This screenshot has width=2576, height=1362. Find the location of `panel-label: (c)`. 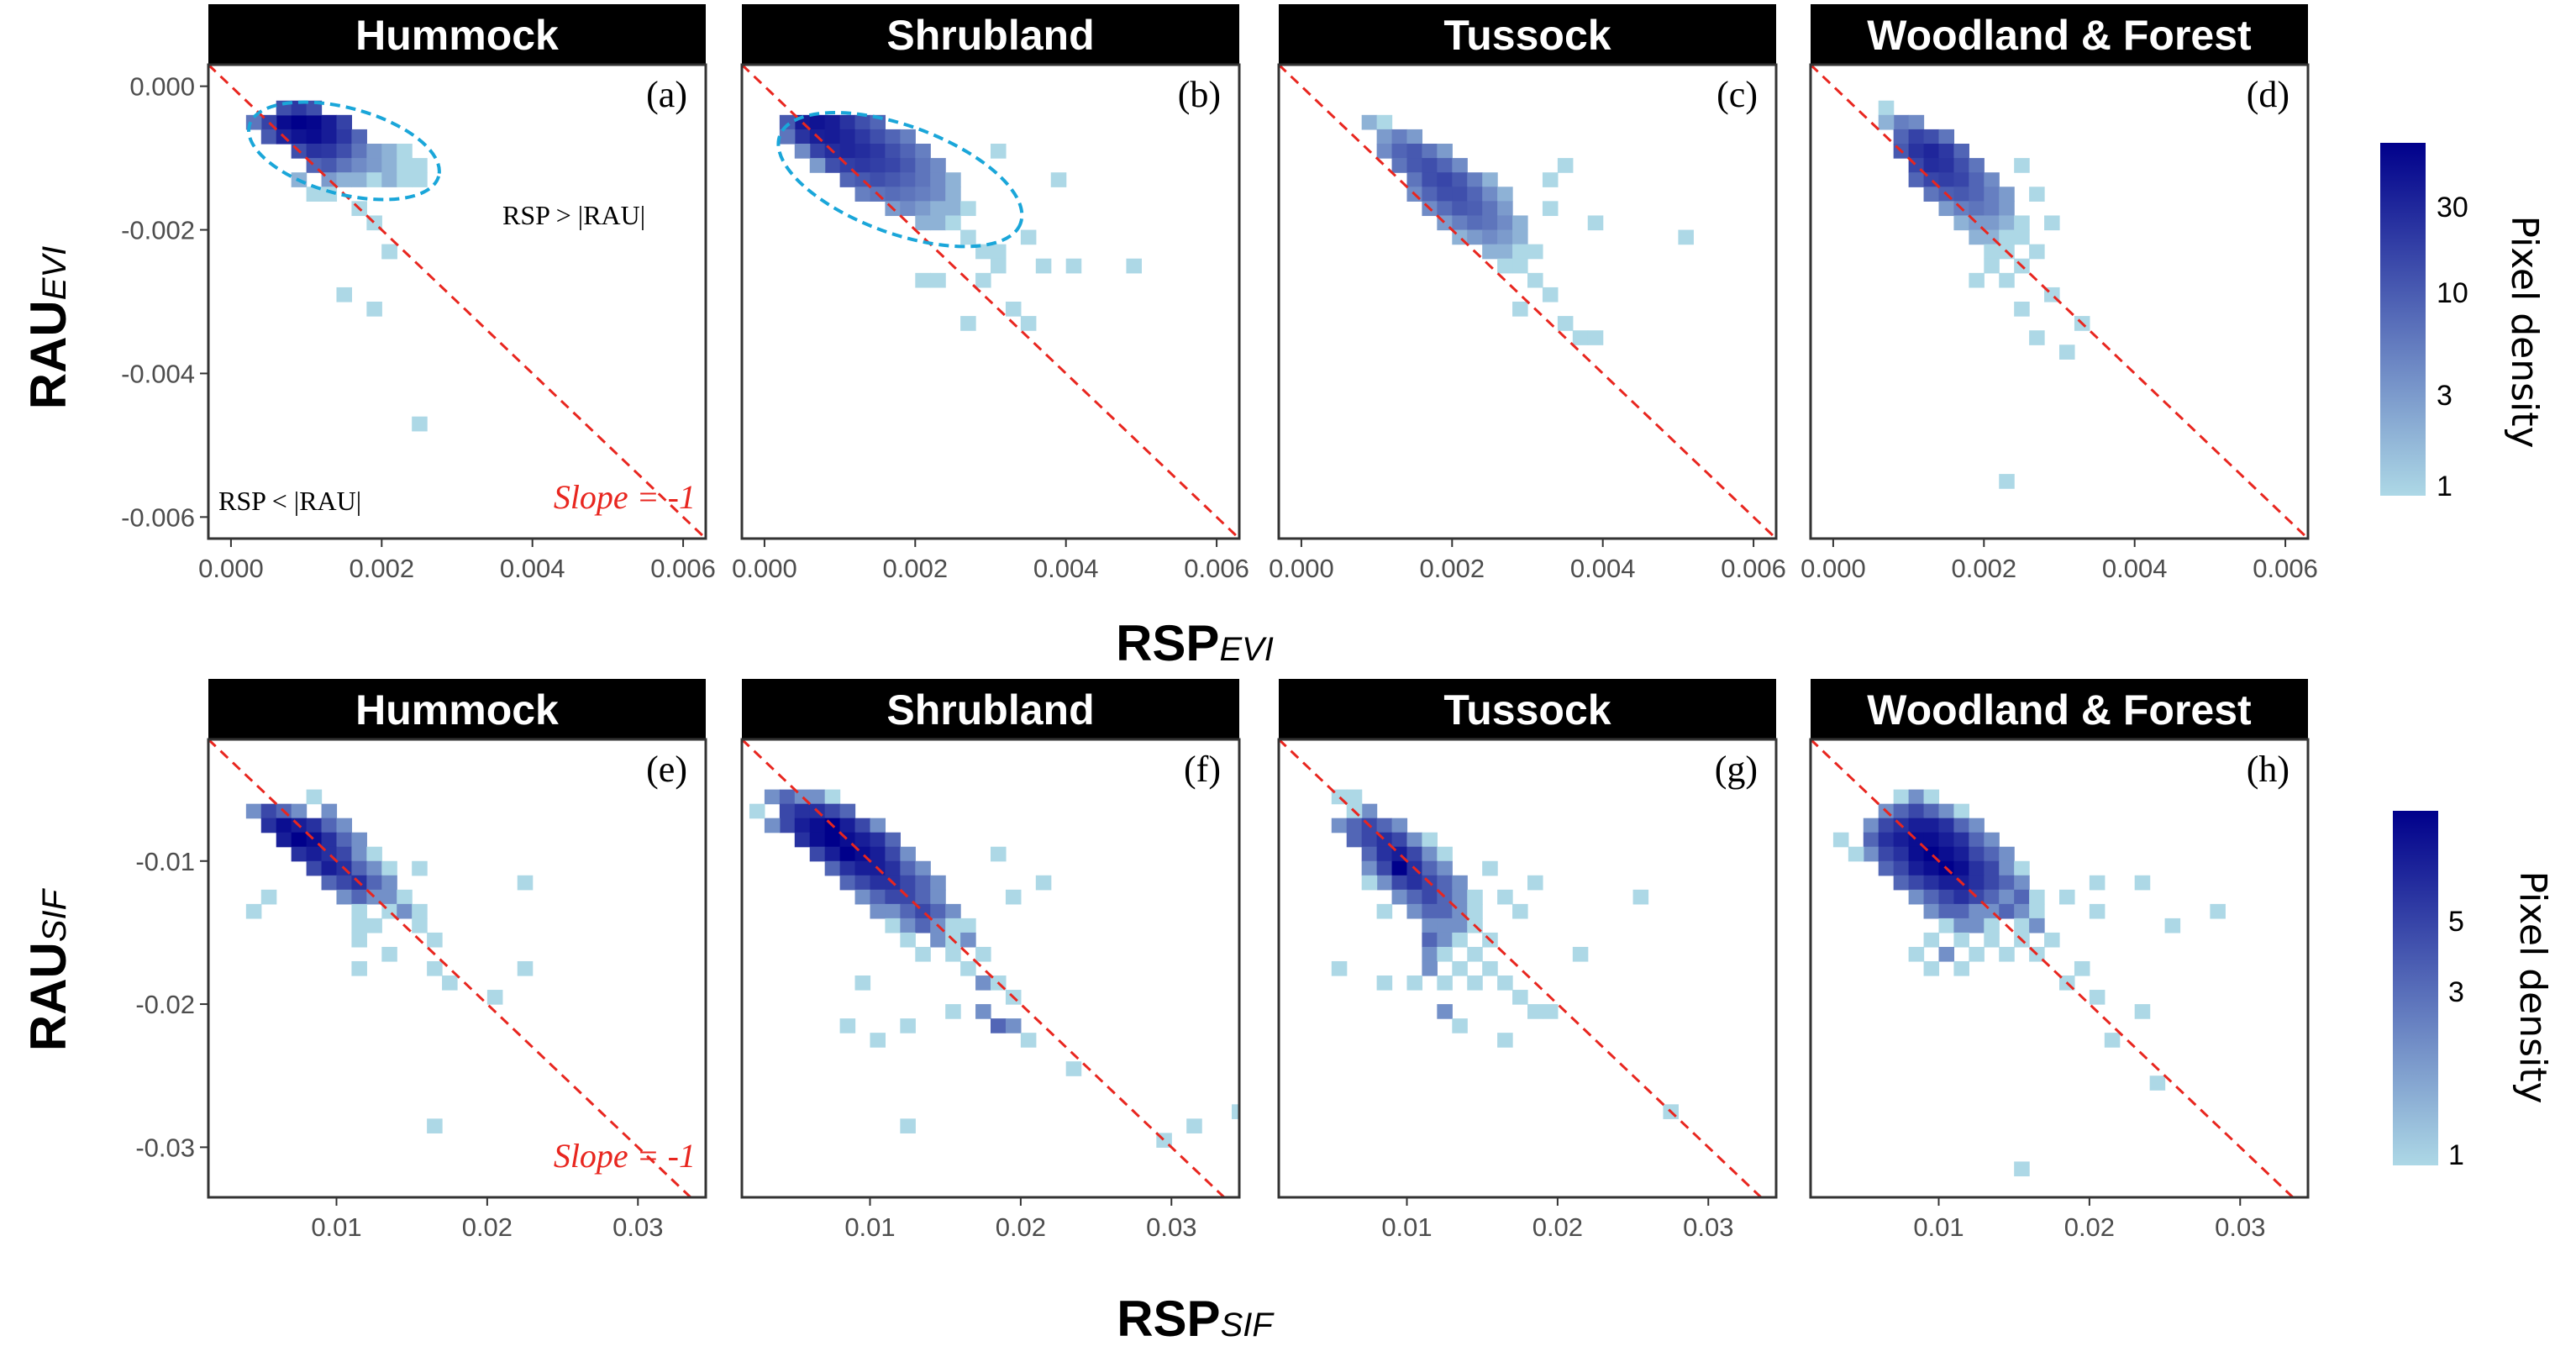

panel-label: (c) is located at coordinates (1737, 94).